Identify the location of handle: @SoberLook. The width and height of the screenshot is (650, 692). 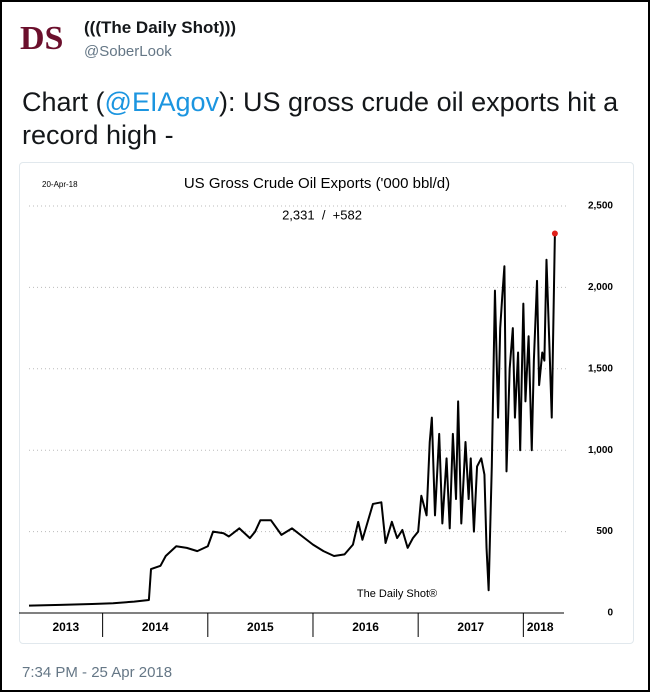
(128, 51).